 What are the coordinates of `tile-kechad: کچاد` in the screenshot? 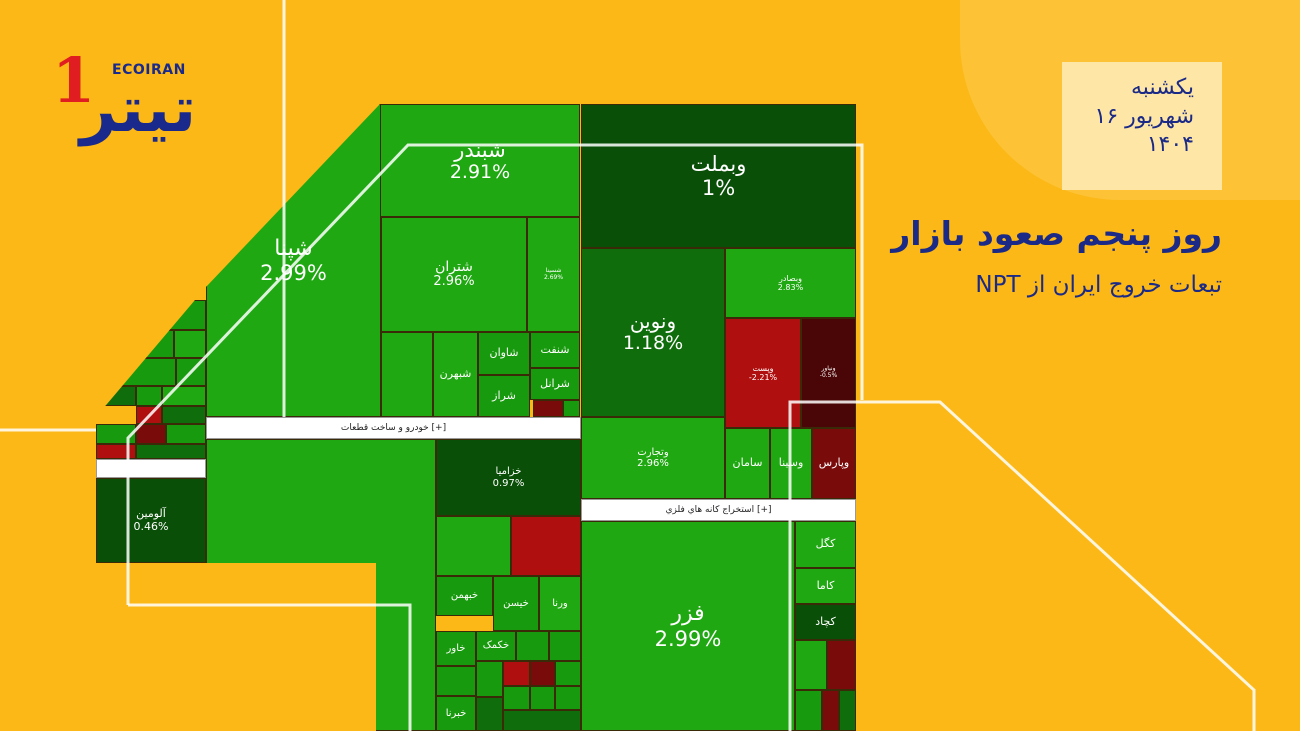 It's located at (825, 622).